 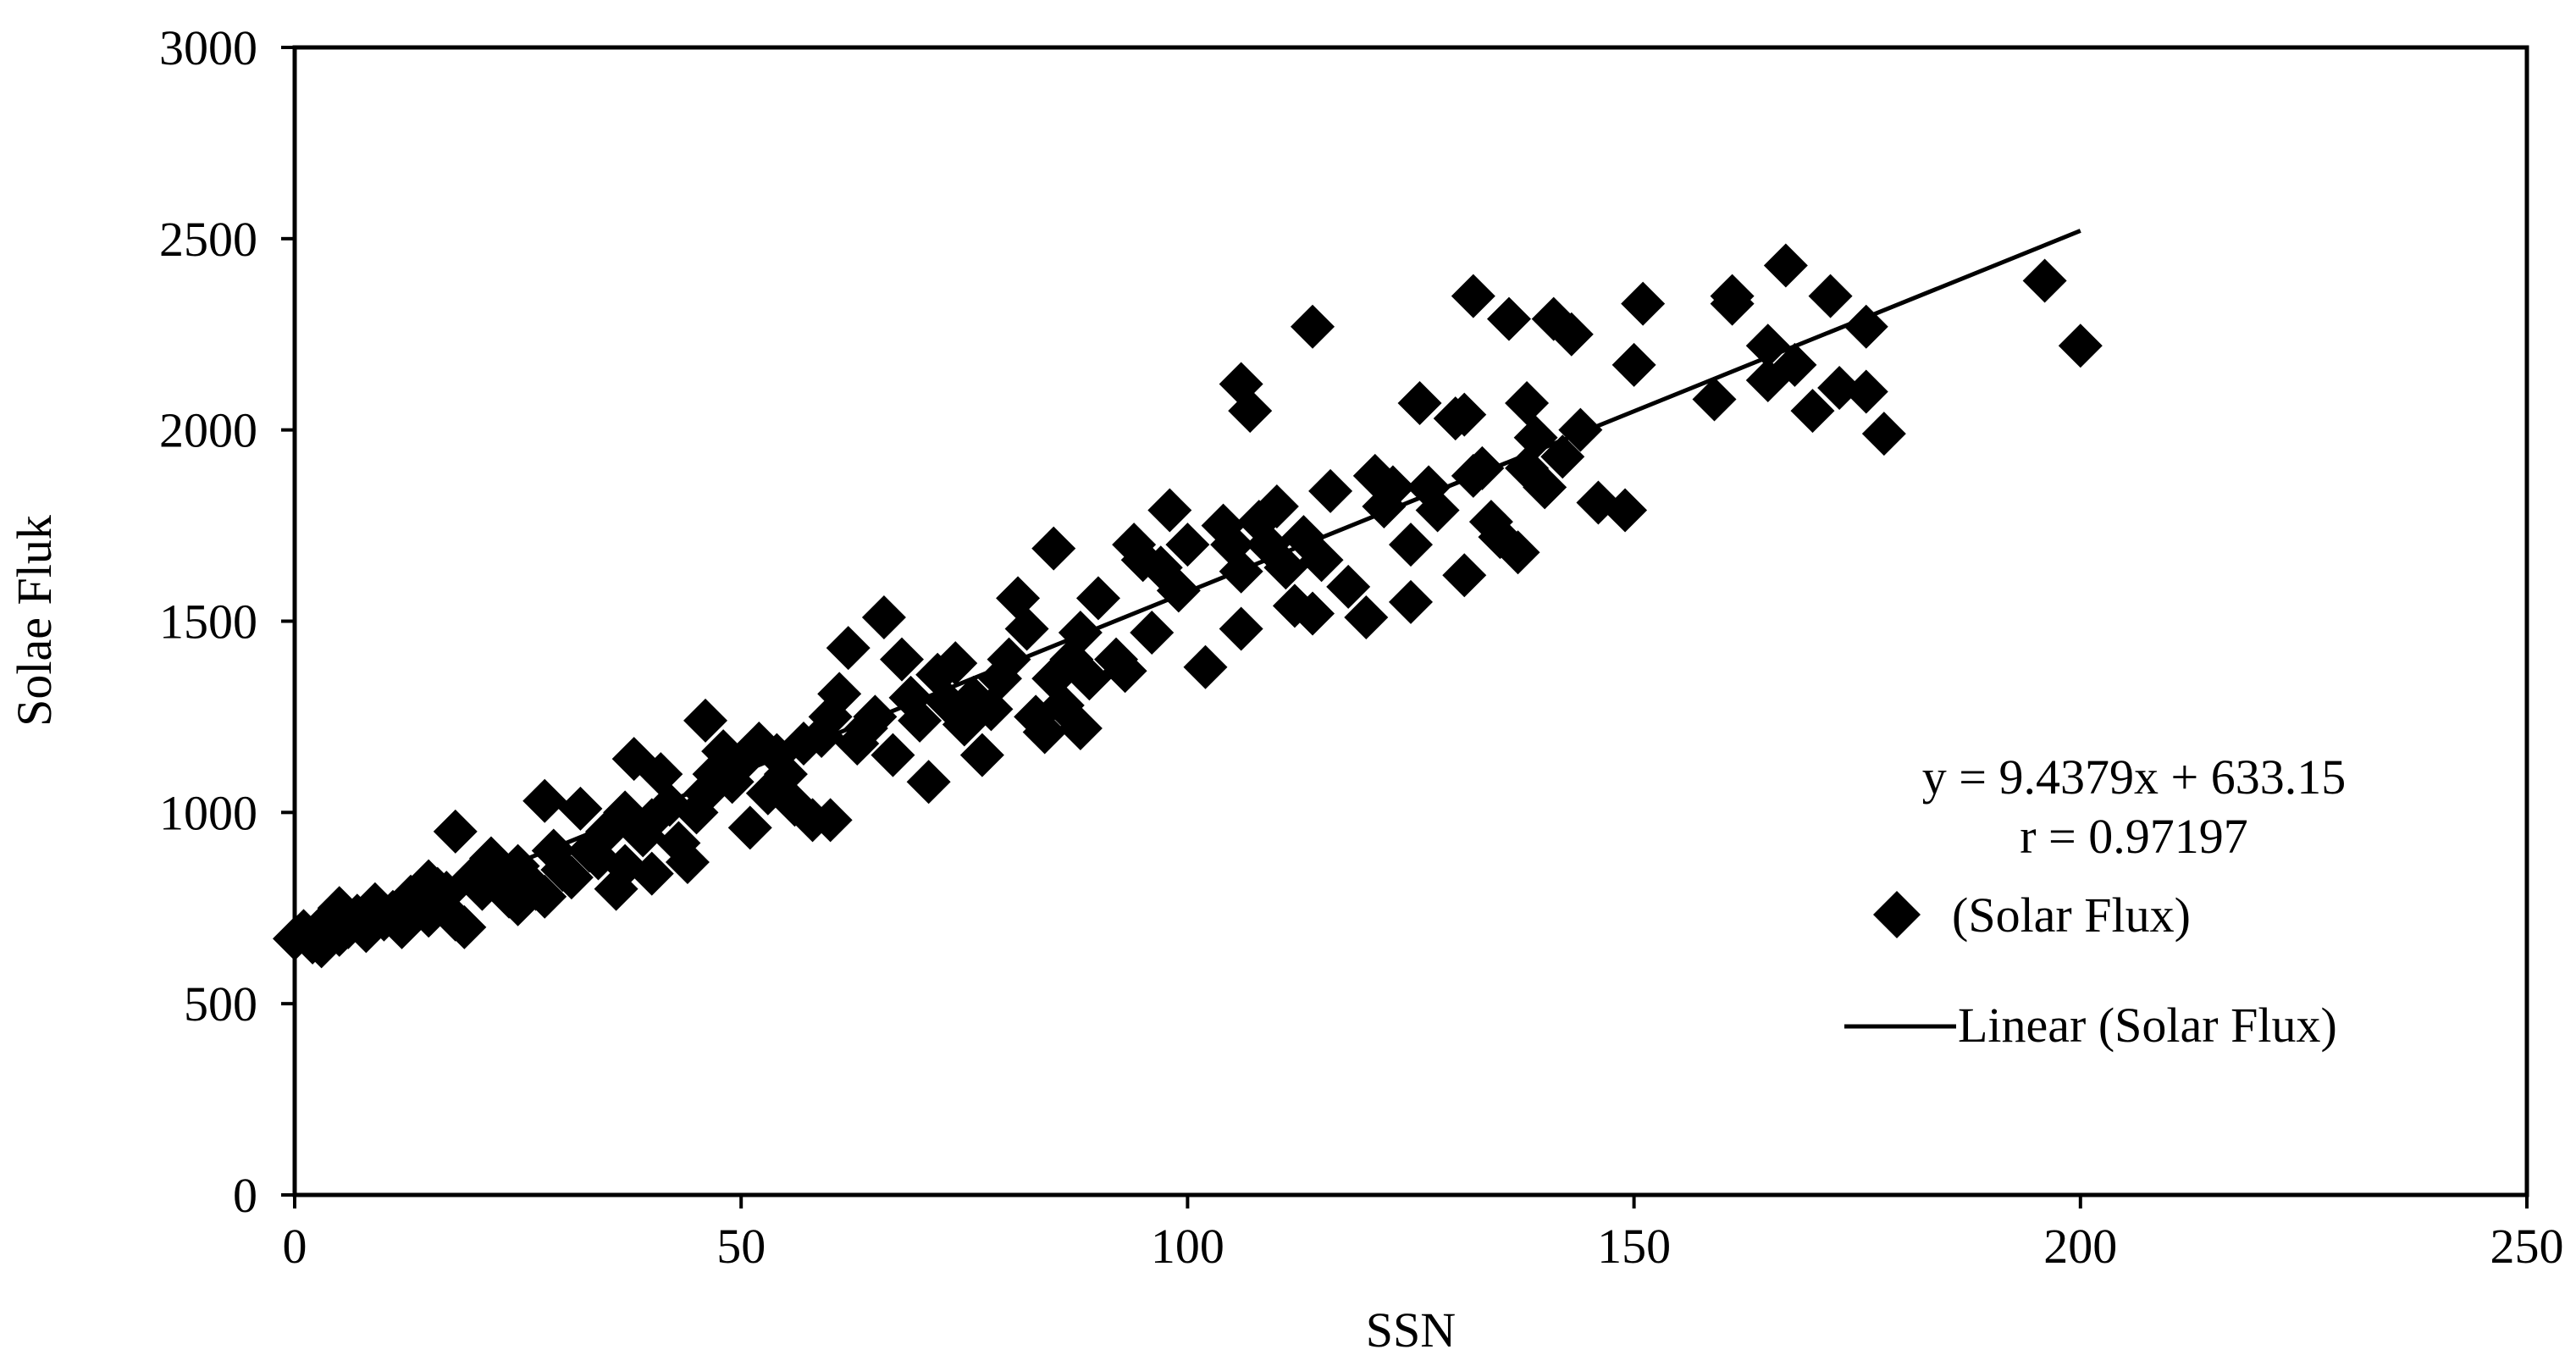 What do you see at coordinates (2527, 1247) in the screenshot?
I see `x-tick-label: 250` at bounding box center [2527, 1247].